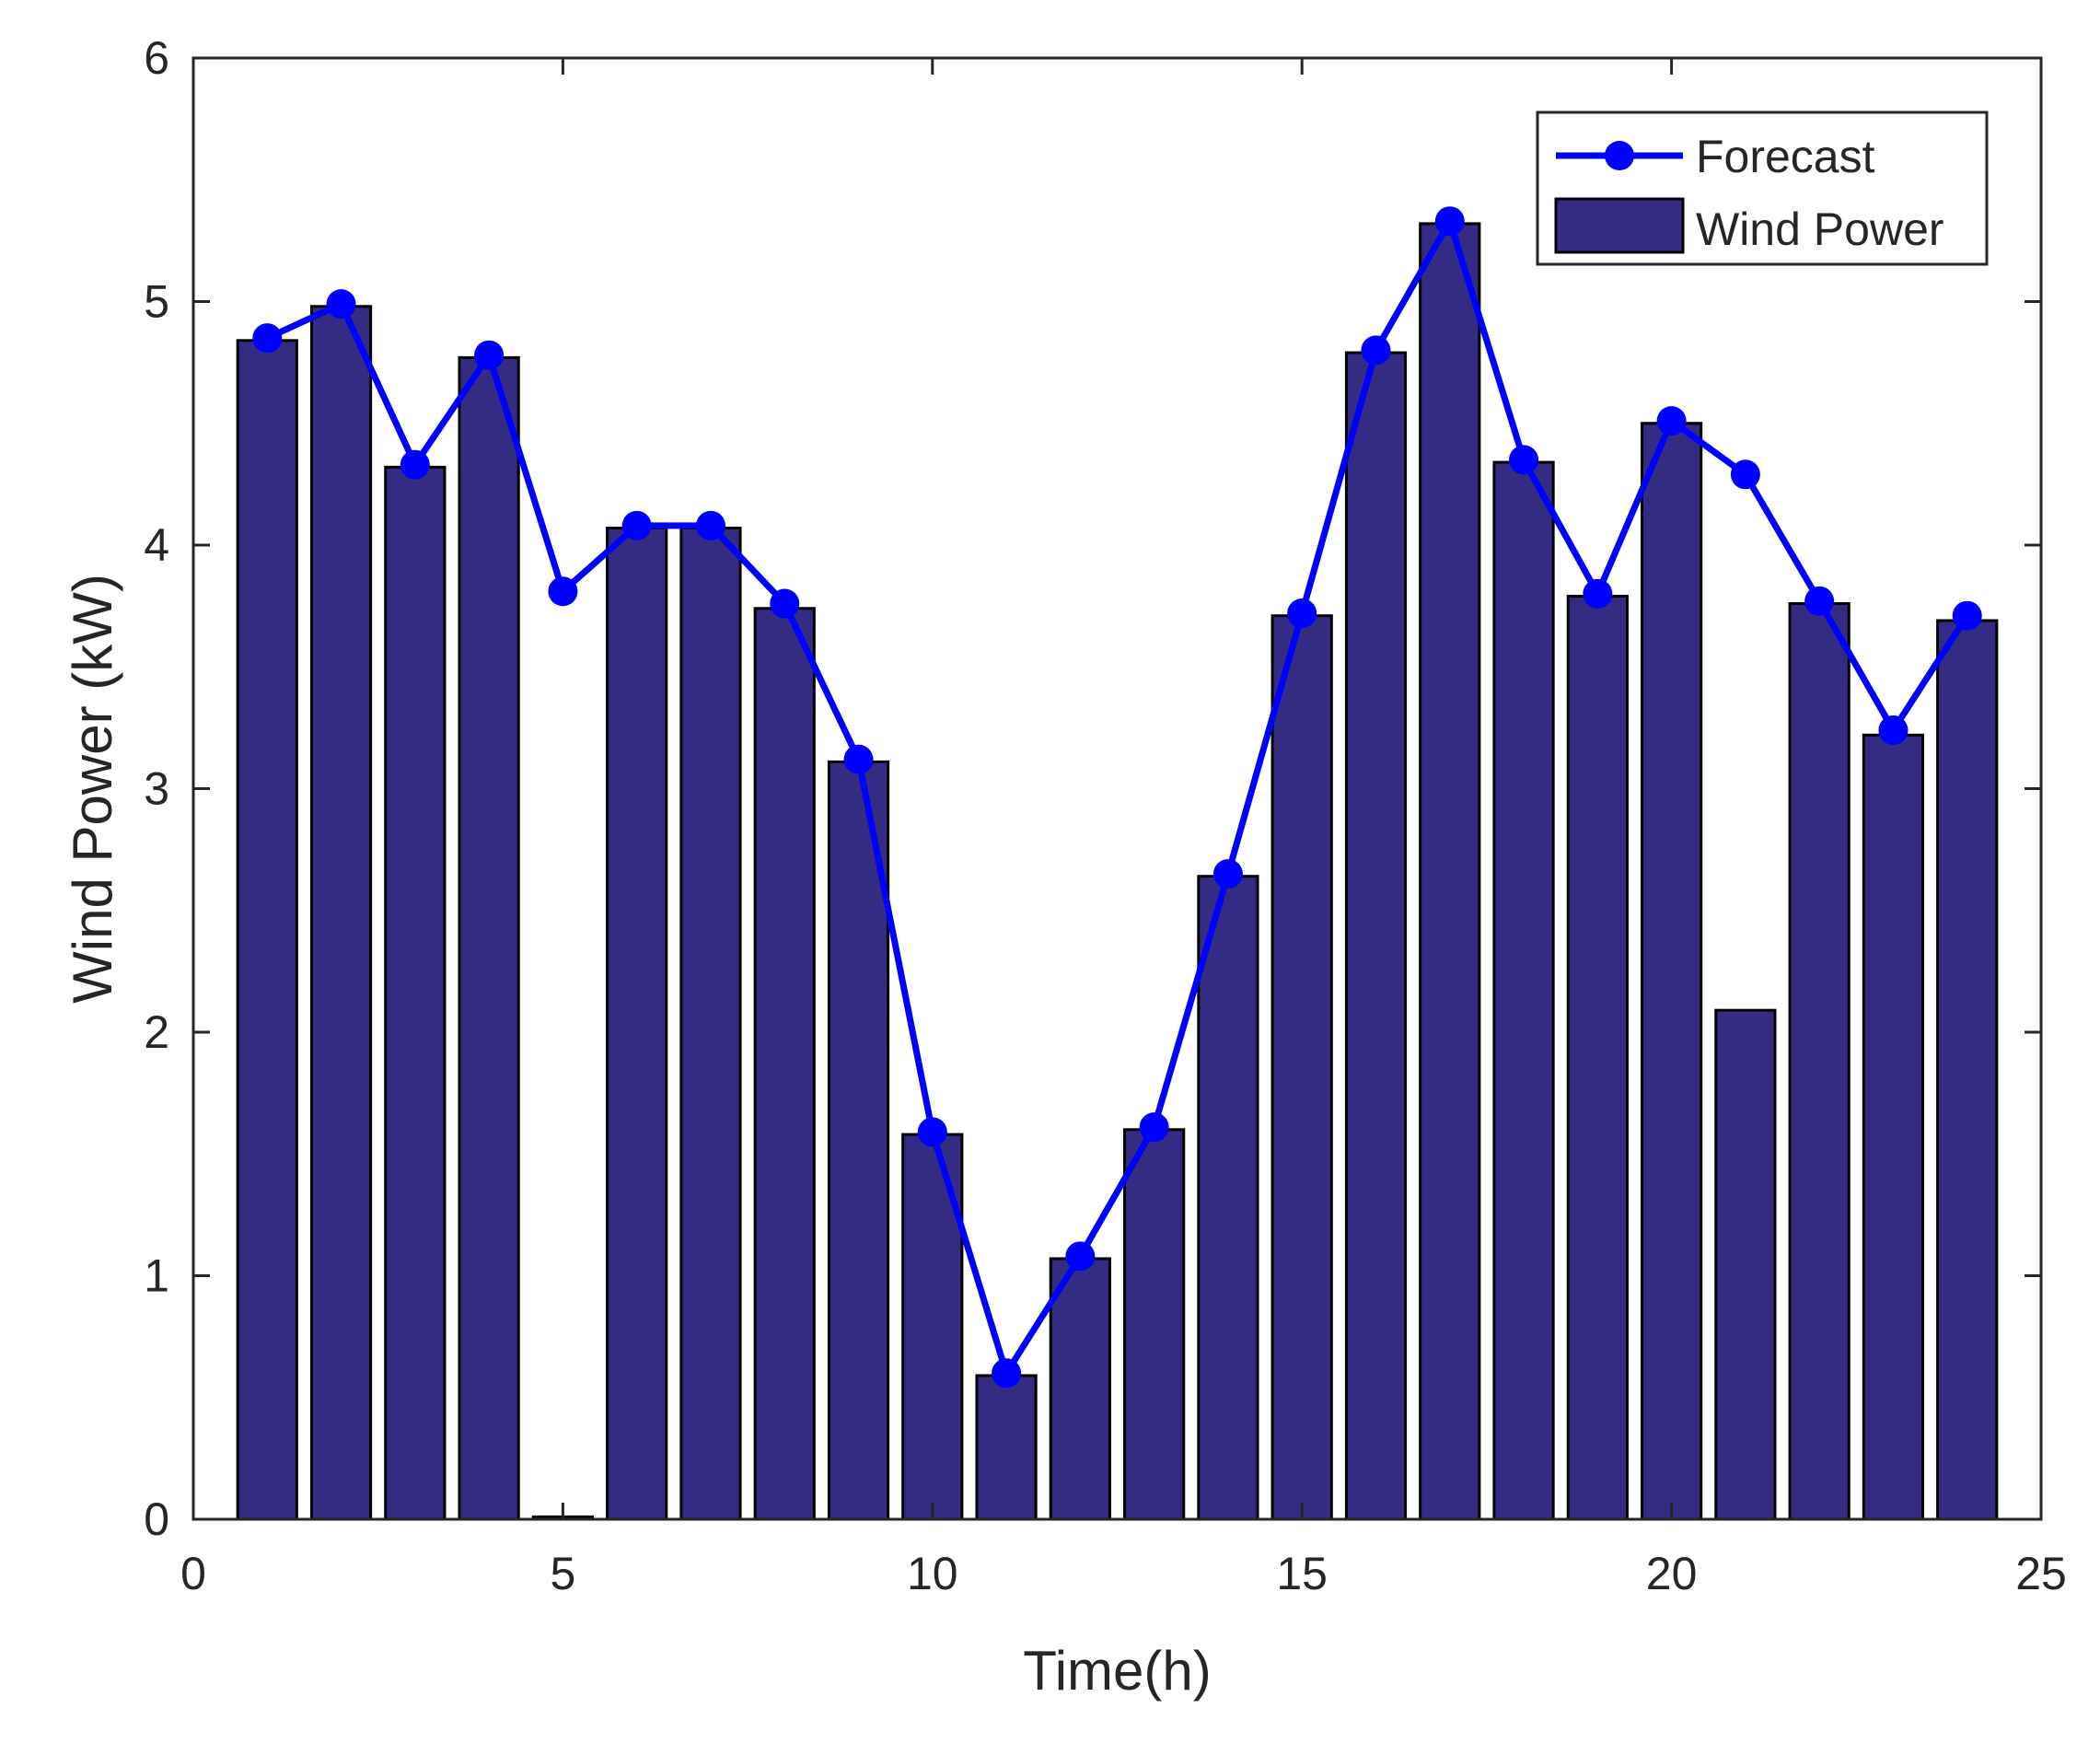 Image resolution: width=2100 pixels, height=1743 pixels. I want to click on y-tick-label-0: 0, so click(156, 1519).